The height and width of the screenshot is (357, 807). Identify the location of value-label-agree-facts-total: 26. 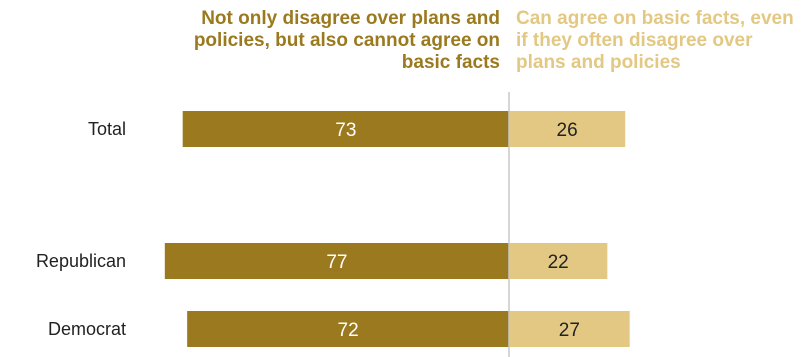
(567, 130).